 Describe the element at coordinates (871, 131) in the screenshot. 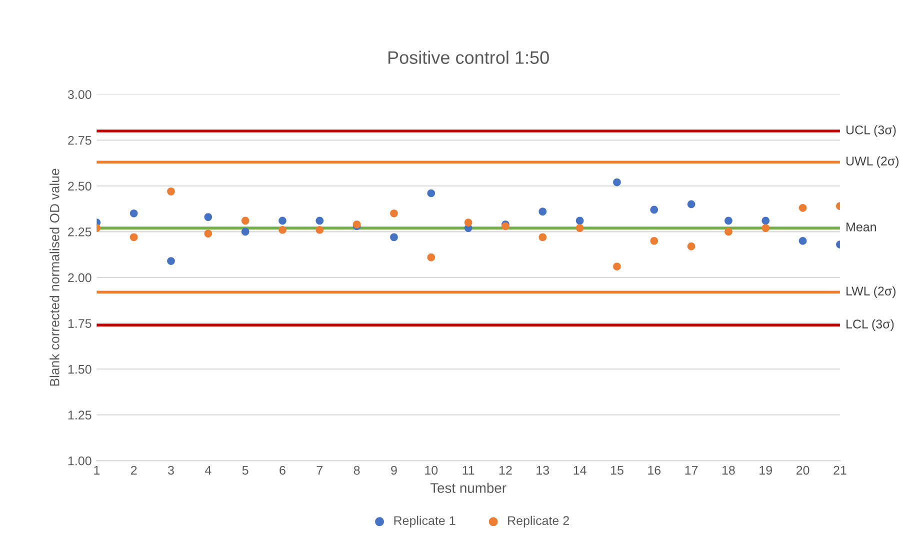

I see `ref-line-label: UCL (3σ)` at that location.